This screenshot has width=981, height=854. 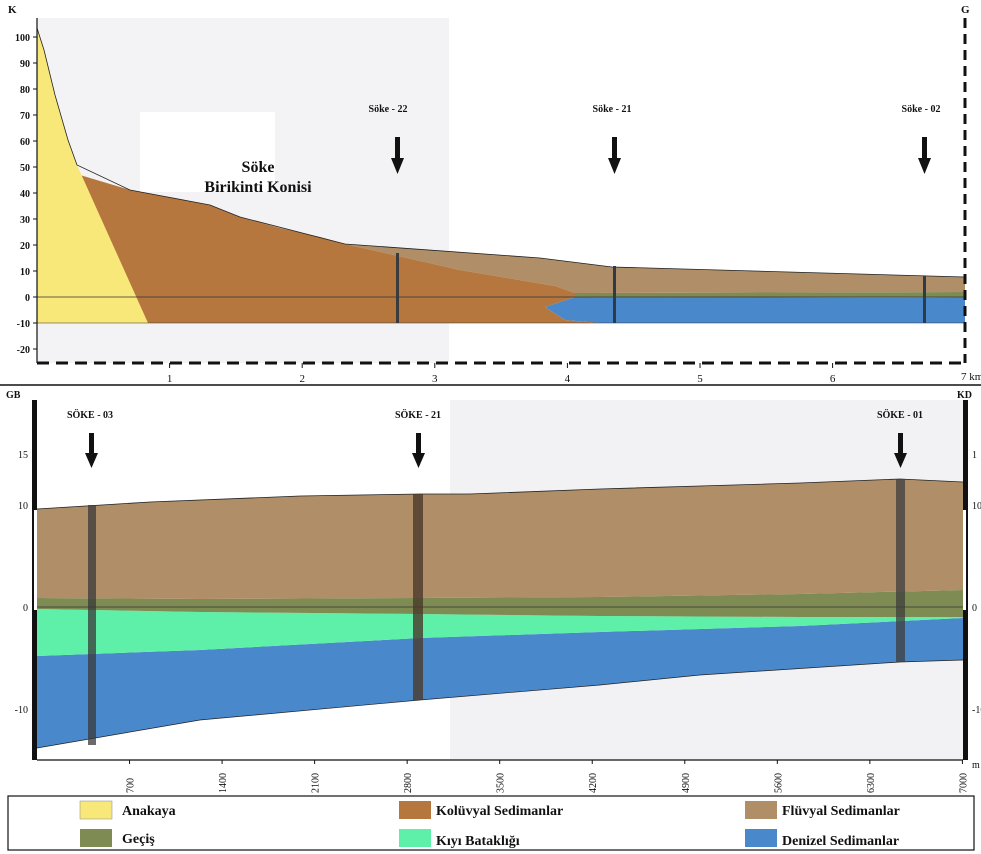 What do you see at coordinates (92, 625) in the screenshot?
I see `well-soke-03-log` at bounding box center [92, 625].